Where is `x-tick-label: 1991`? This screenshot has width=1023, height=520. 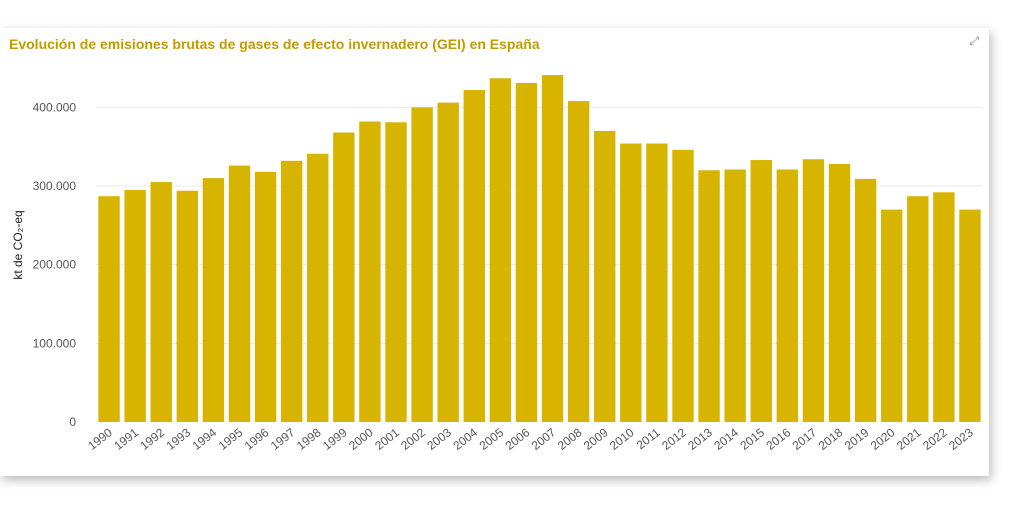 x-tick-label: 1991 is located at coordinates (126, 439).